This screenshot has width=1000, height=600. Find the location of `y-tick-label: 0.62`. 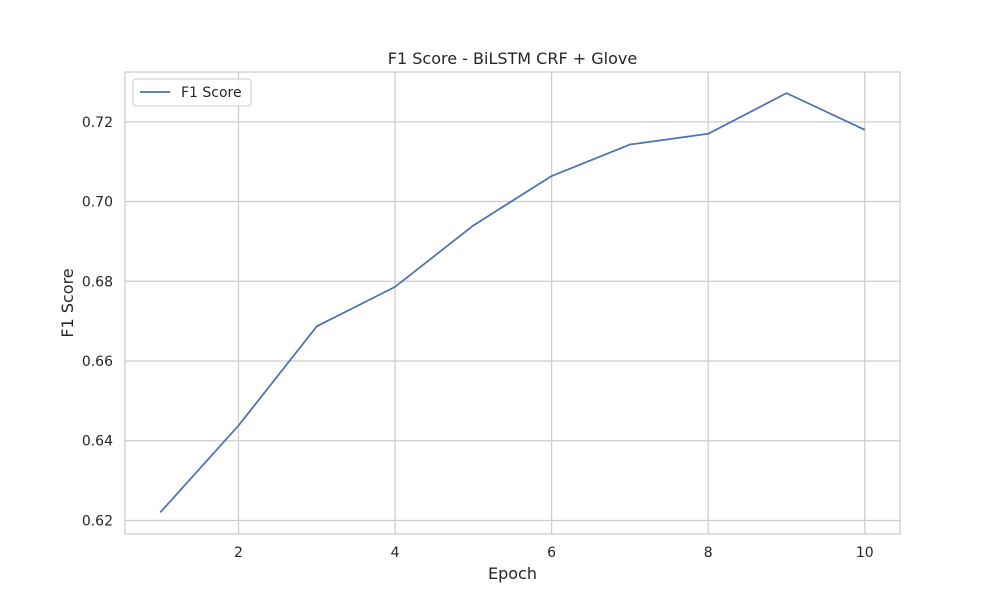

y-tick-label: 0.62 is located at coordinates (97, 521).